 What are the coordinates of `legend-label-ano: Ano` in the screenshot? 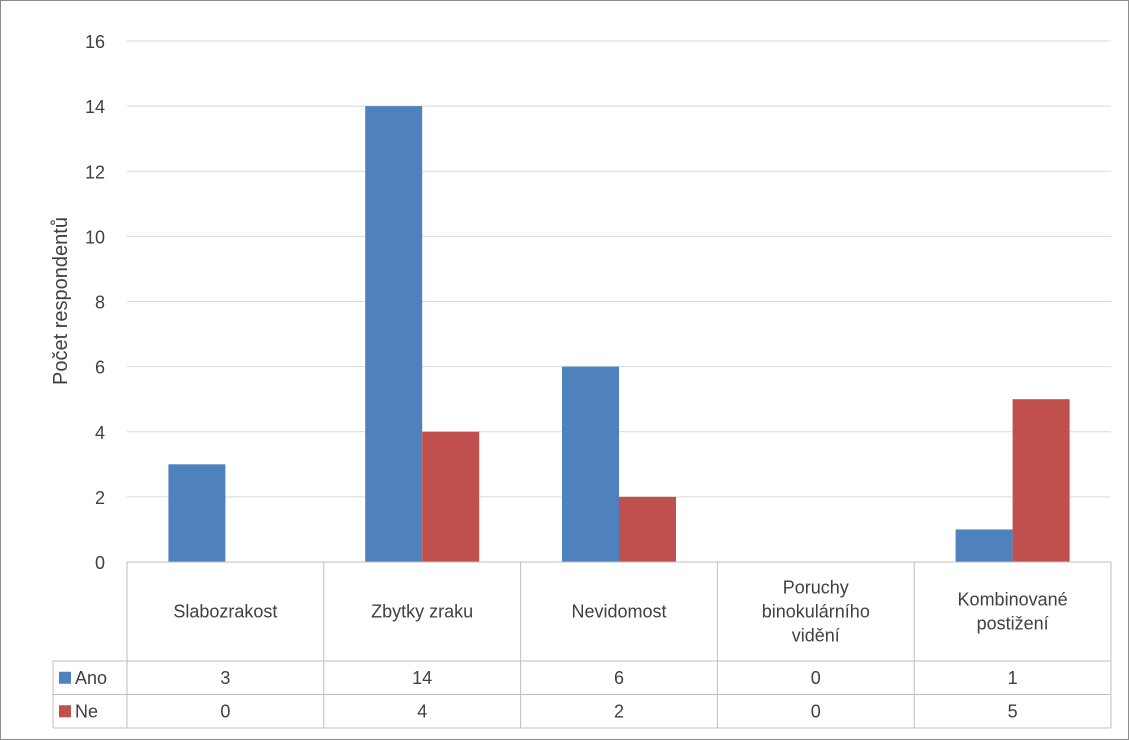 It's located at (91, 678).